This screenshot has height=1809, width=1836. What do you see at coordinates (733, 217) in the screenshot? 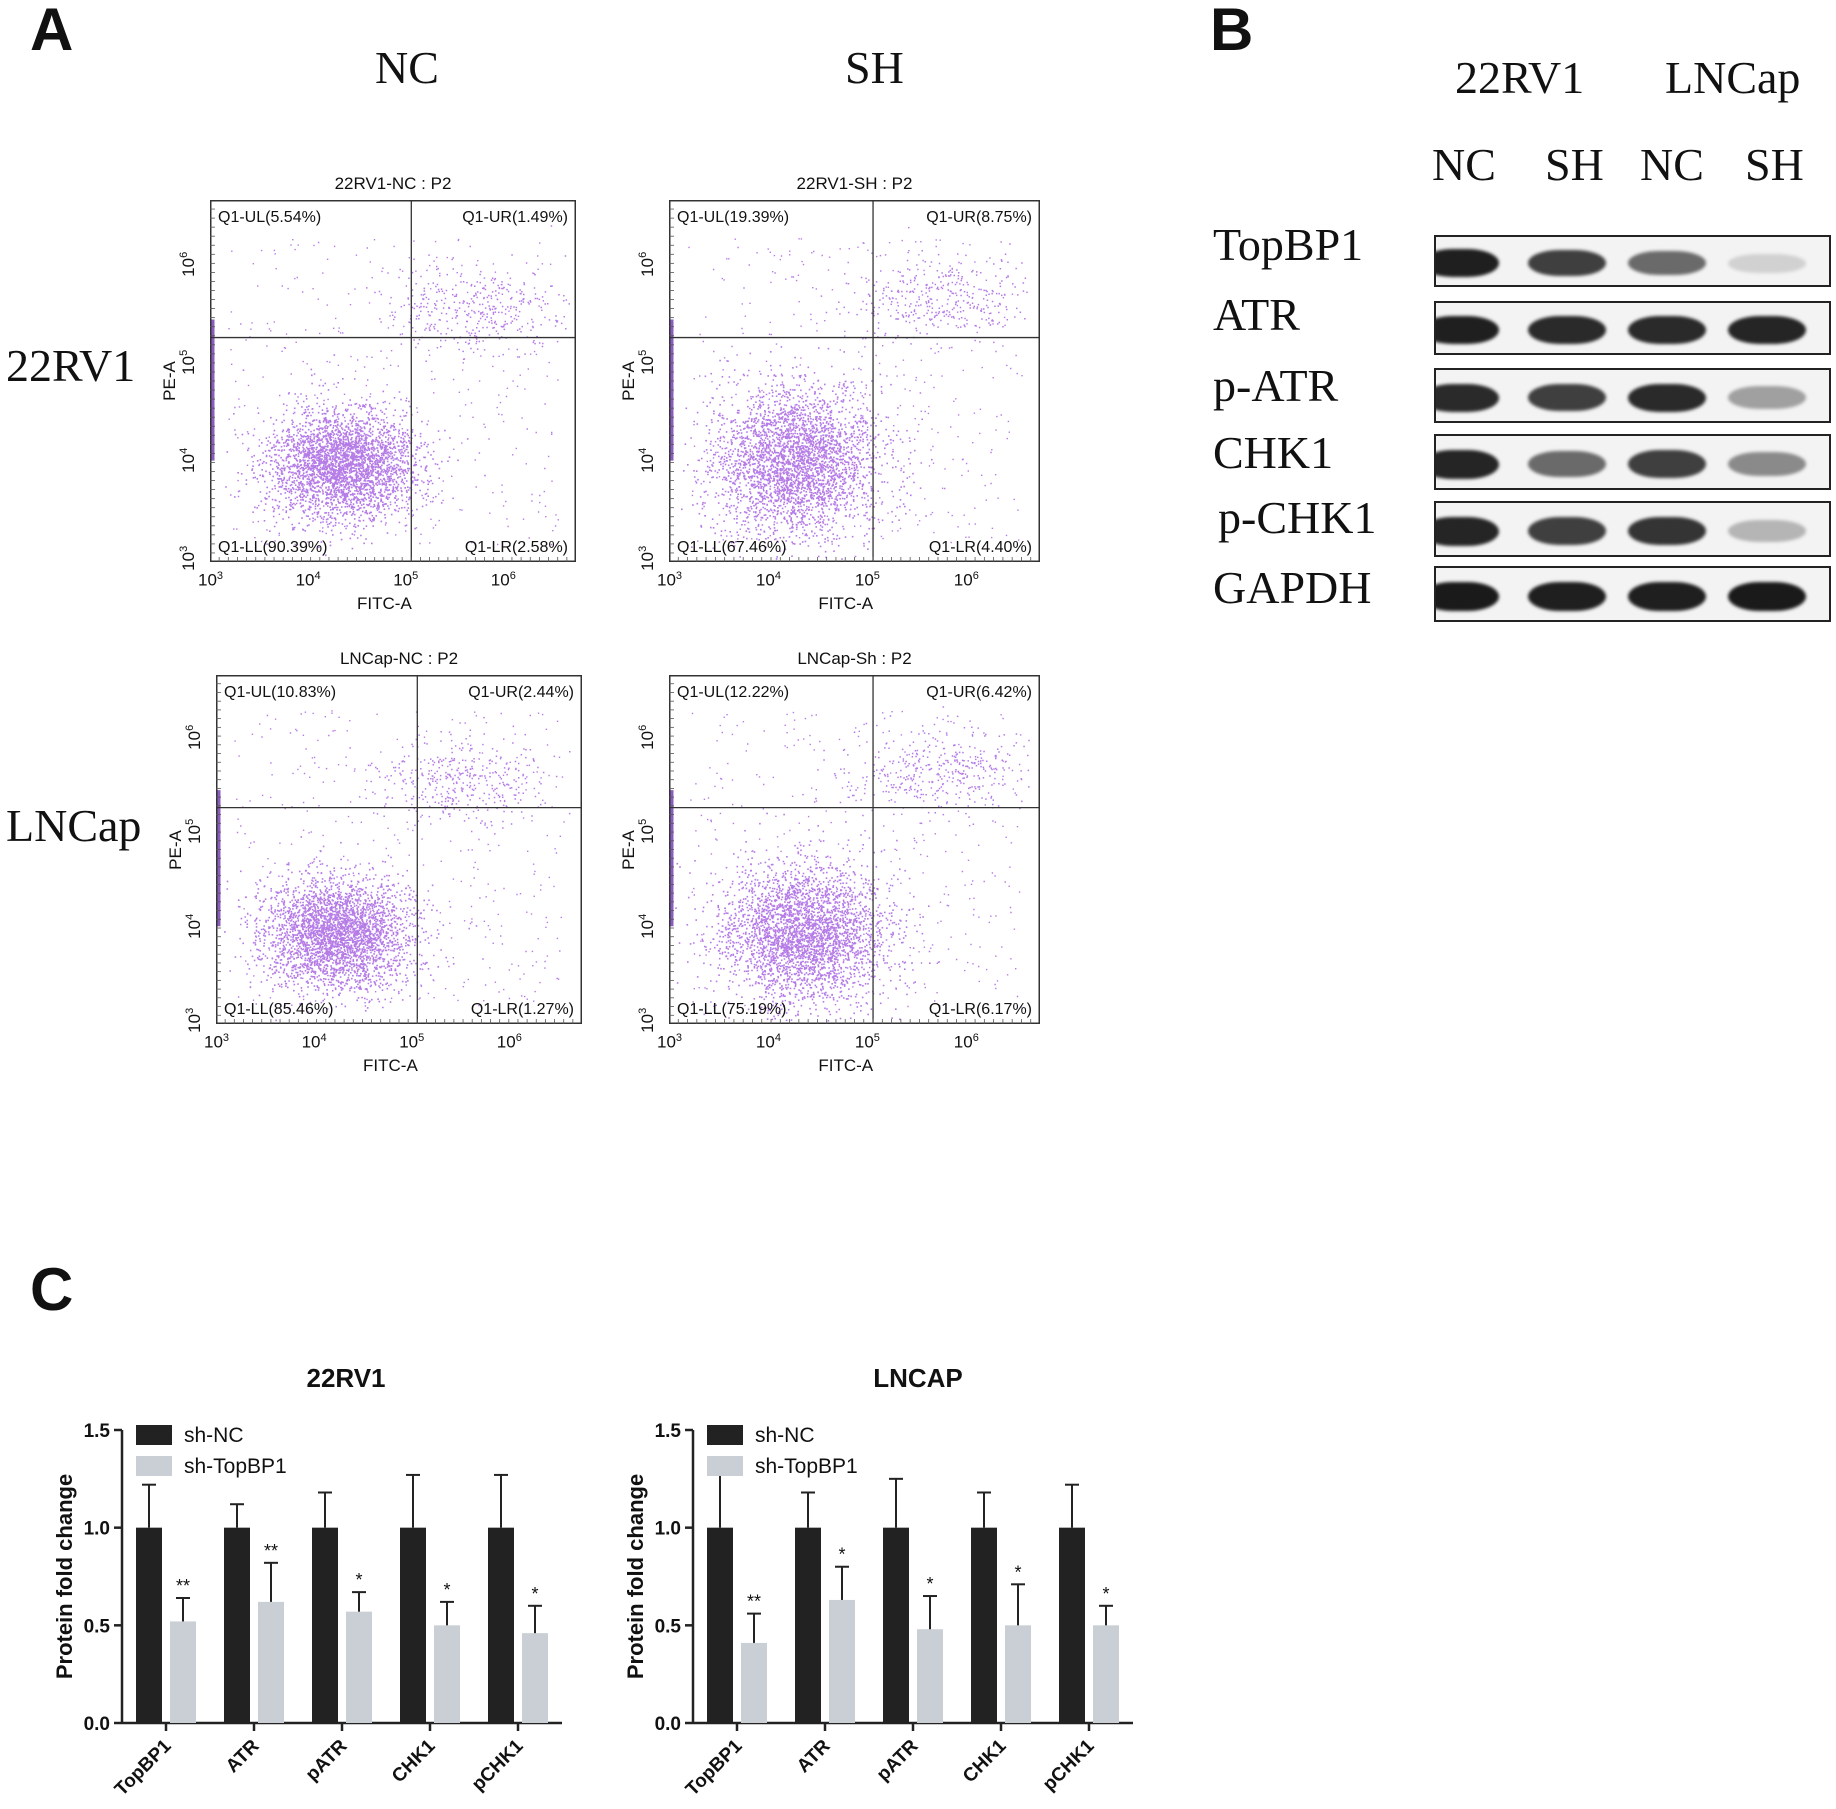
I see `quadrant-ul-label: Q1-UL(19.39%)` at bounding box center [733, 217].